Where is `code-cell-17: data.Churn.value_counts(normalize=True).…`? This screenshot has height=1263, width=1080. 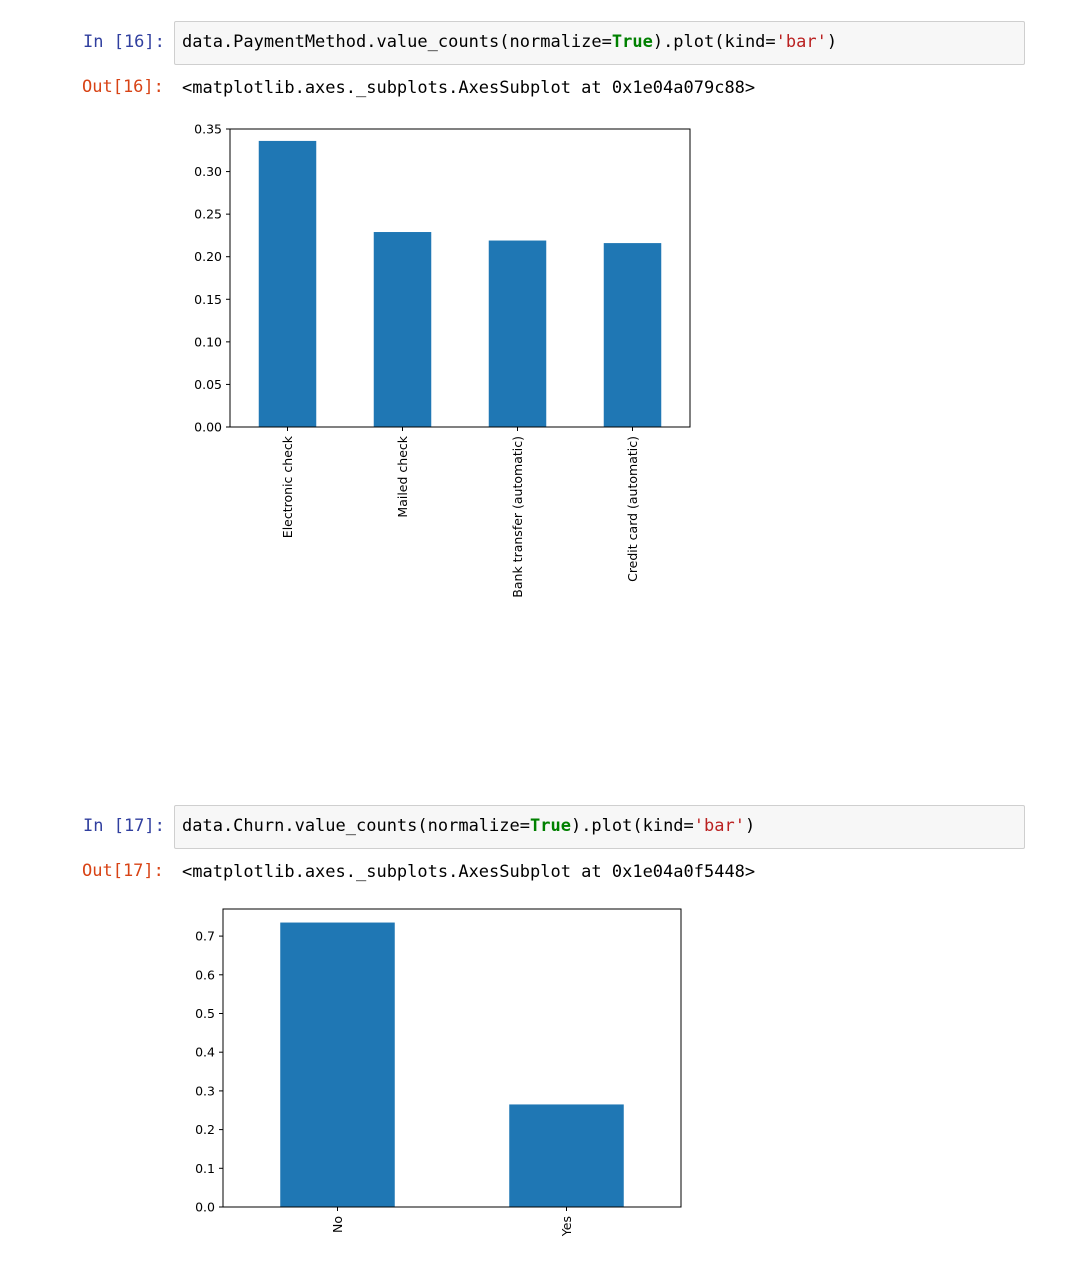 code-cell-17: data.Churn.value_counts(normalize=True).… is located at coordinates (599, 827).